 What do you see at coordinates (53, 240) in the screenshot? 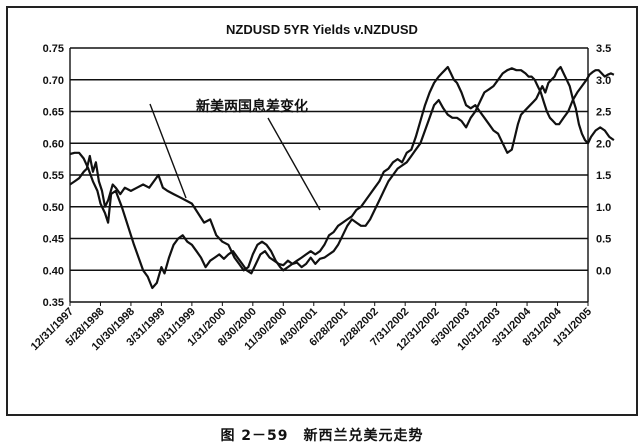
I see `left-tick-label: 0.45` at bounding box center [53, 240].